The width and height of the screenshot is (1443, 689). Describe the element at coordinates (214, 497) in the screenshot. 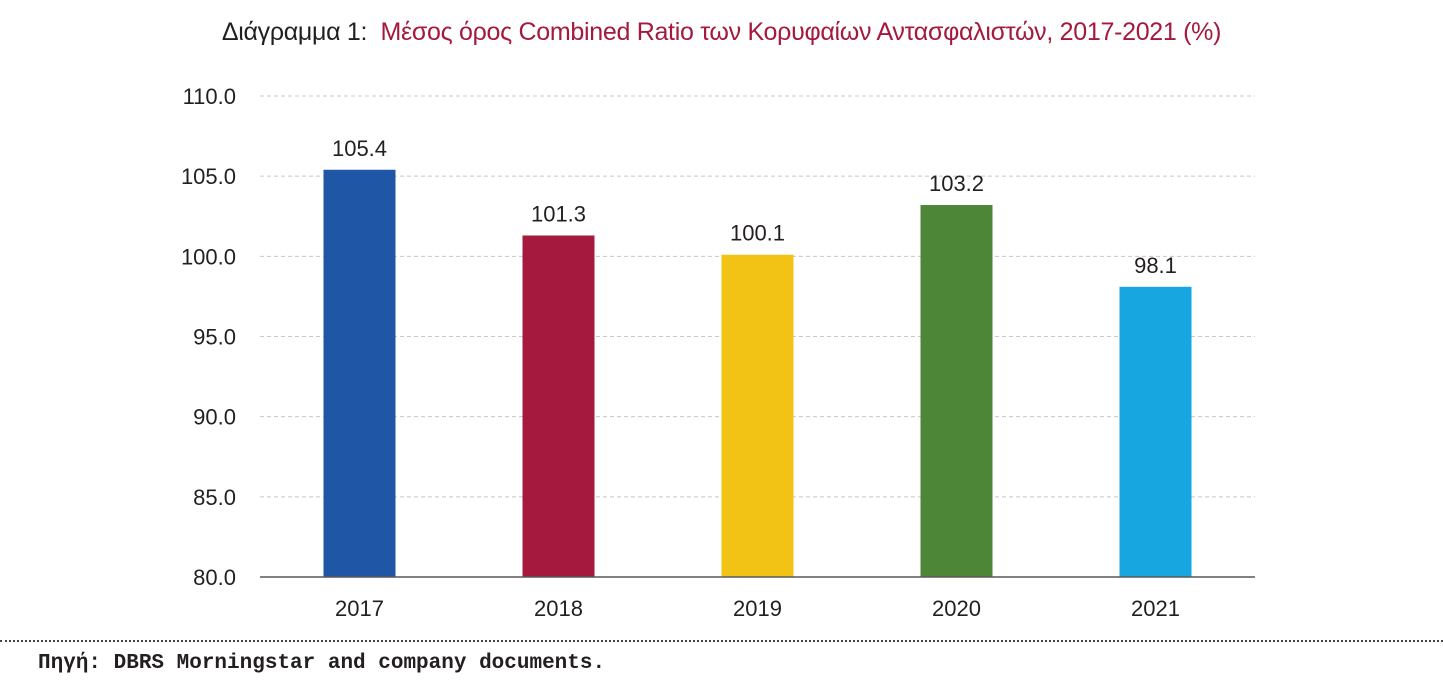

I see `y-tick-label: 85.0` at that location.